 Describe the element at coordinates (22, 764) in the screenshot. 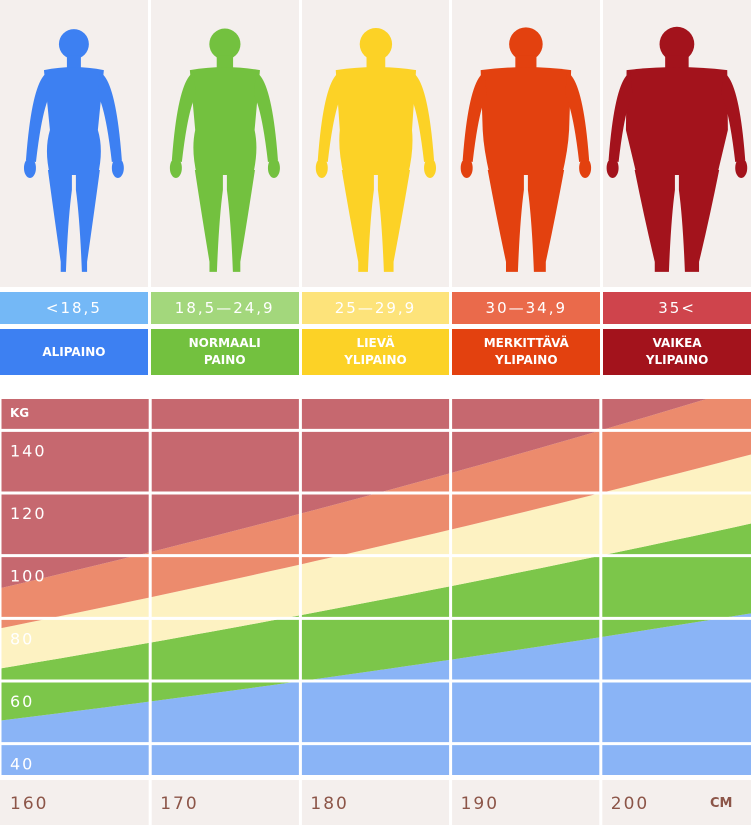

I see `y-tick-label: 40` at that location.